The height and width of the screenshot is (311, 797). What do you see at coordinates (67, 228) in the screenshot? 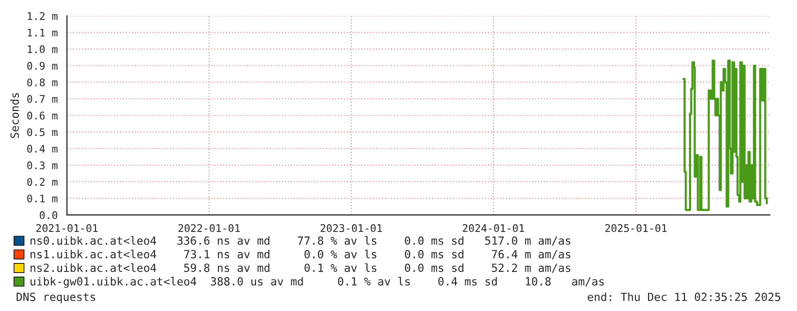
I see `x-tick-label: 2021-01-01` at bounding box center [67, 228].